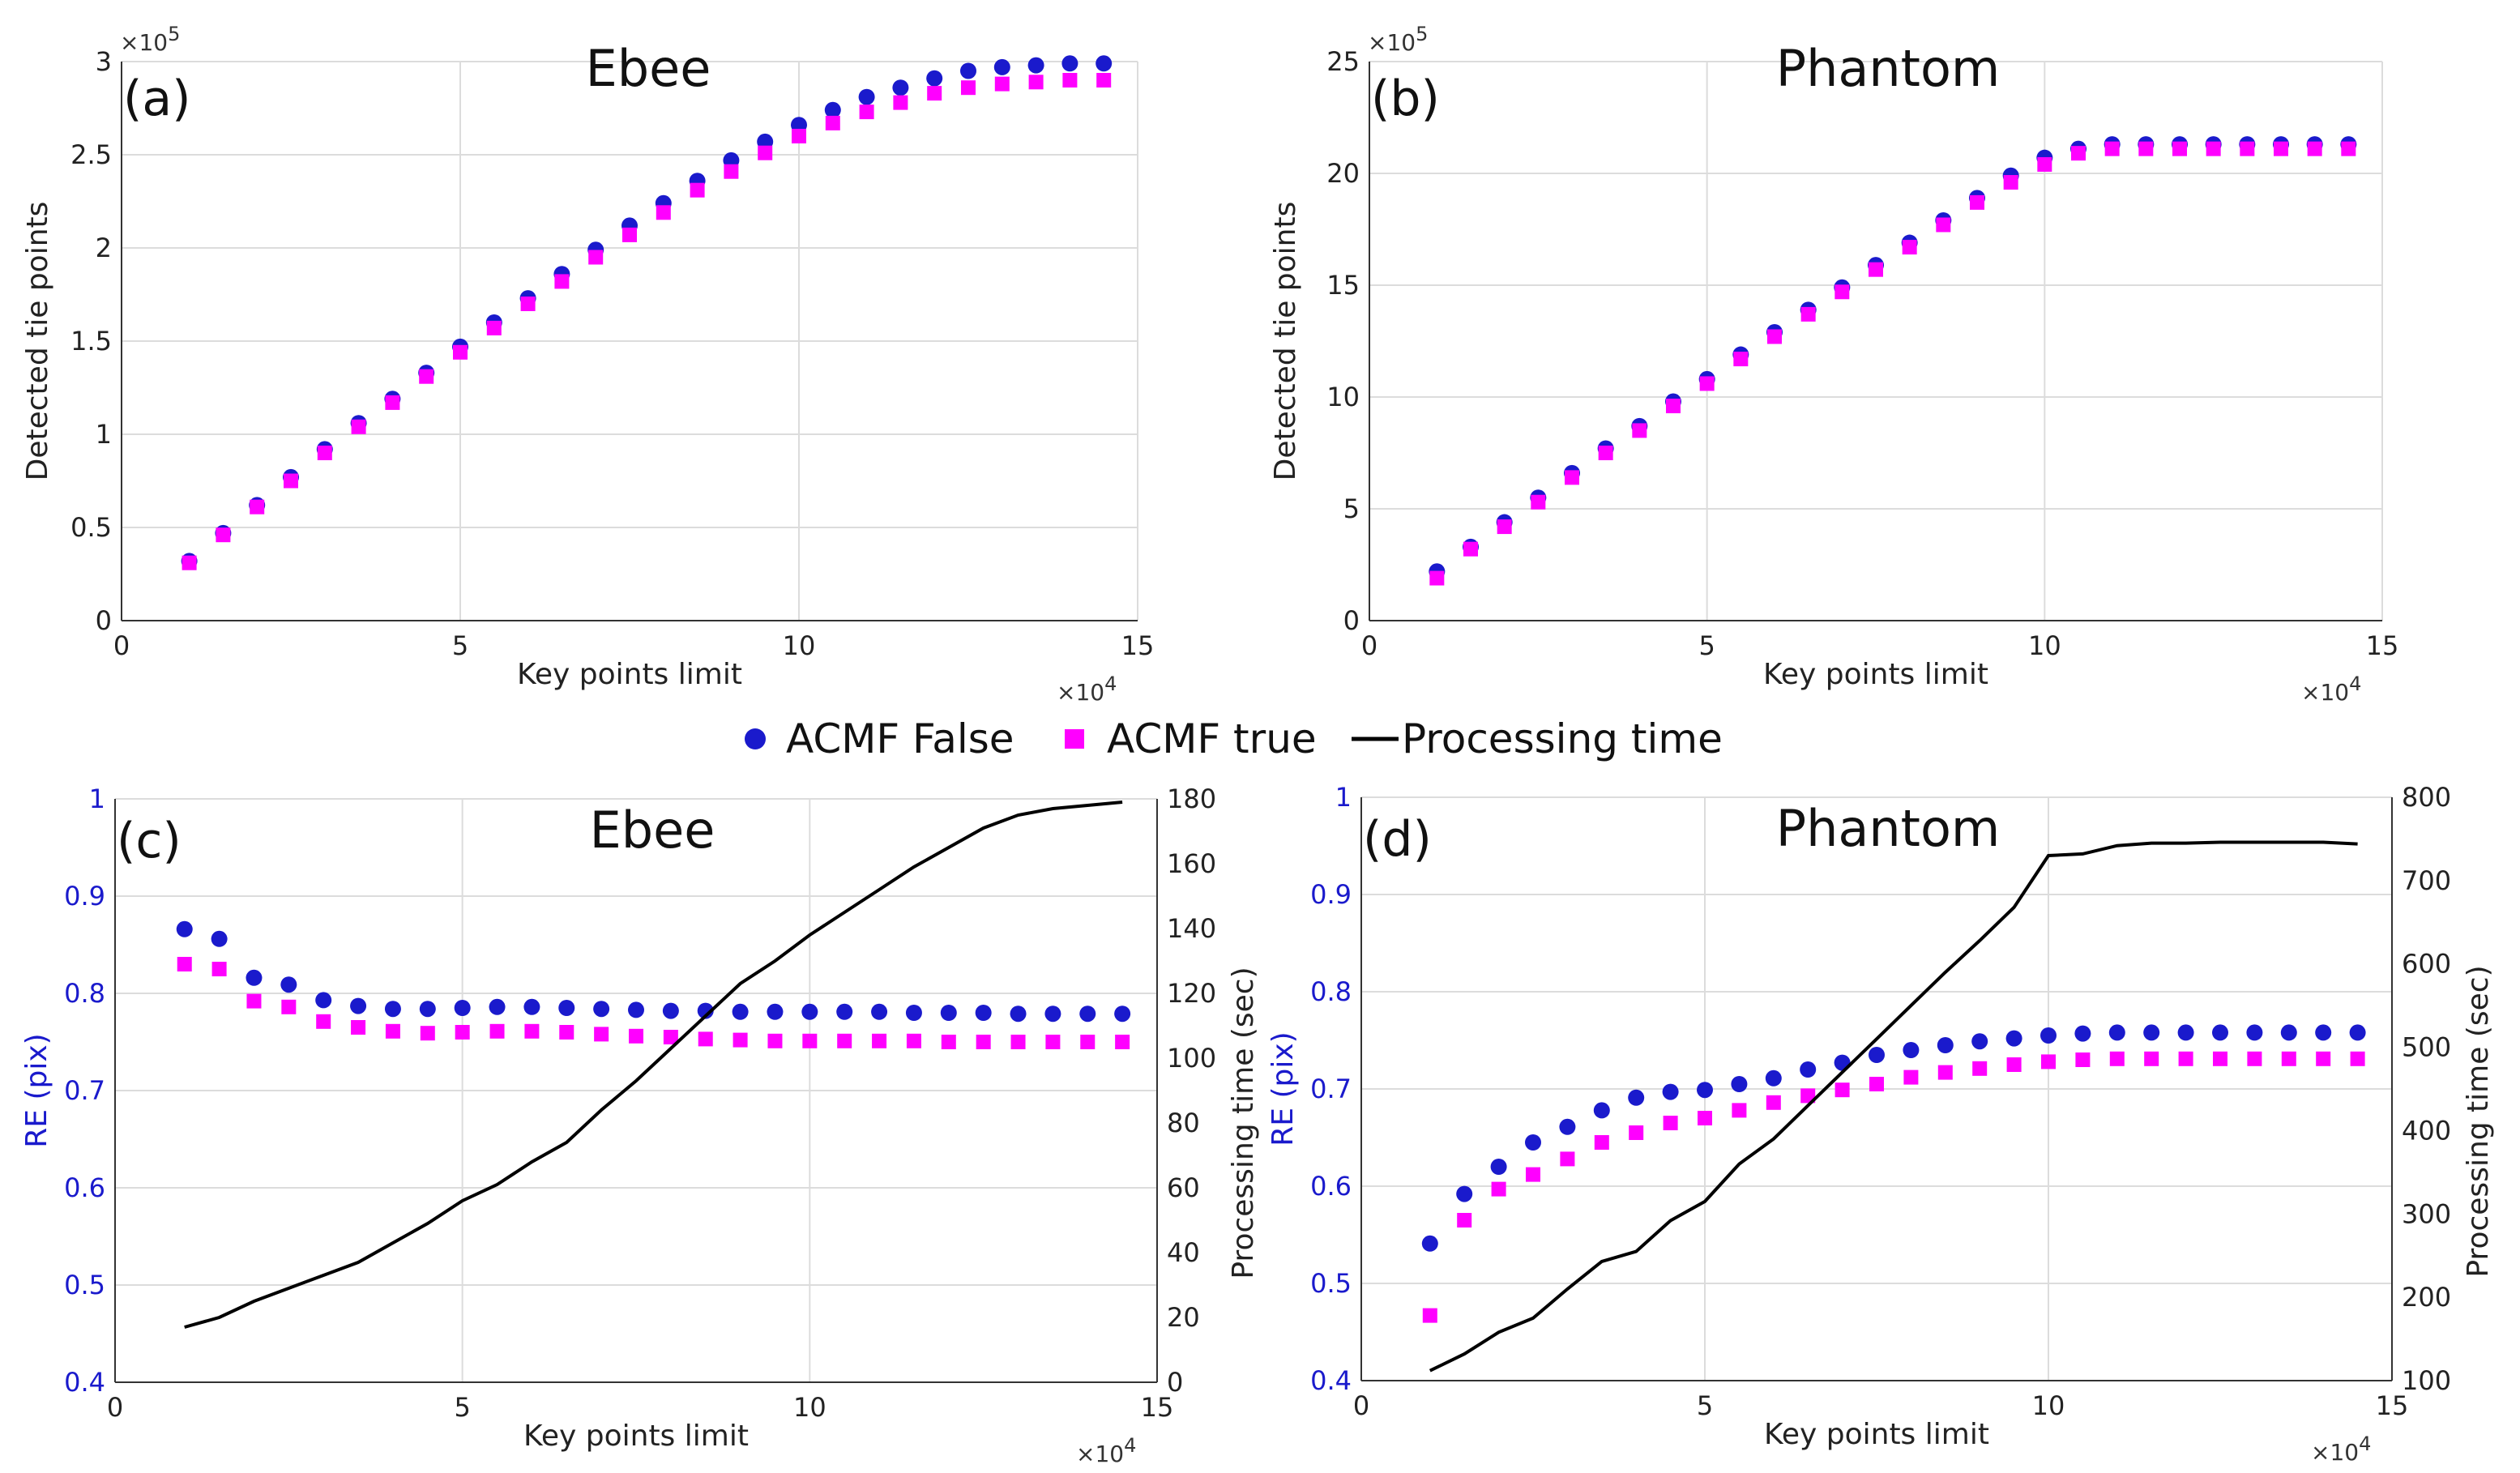 This screenshot has height=1473, width=2520. I want to click on y-tick-label: 1, so click(104, 434).